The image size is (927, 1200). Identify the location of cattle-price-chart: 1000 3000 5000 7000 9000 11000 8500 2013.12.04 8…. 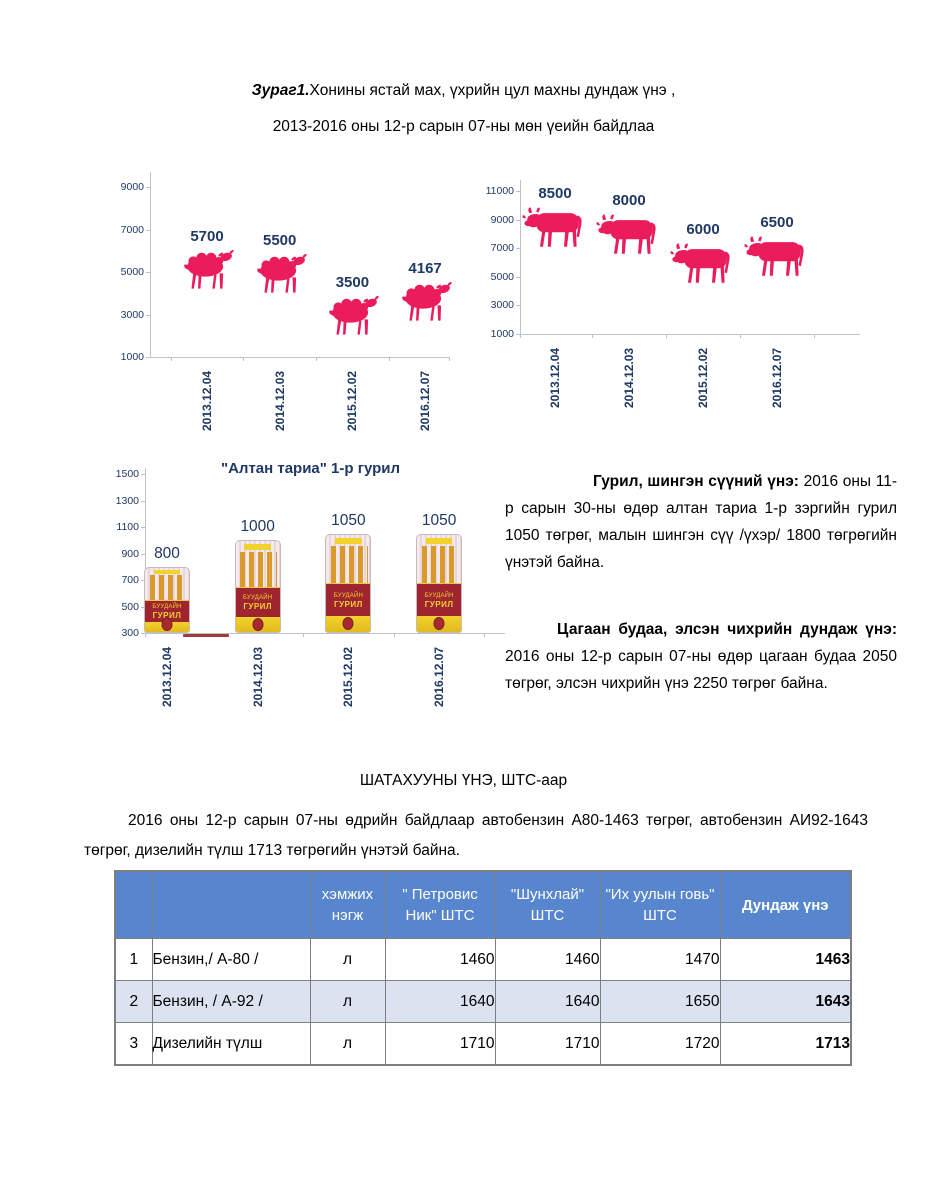
(675, 299).